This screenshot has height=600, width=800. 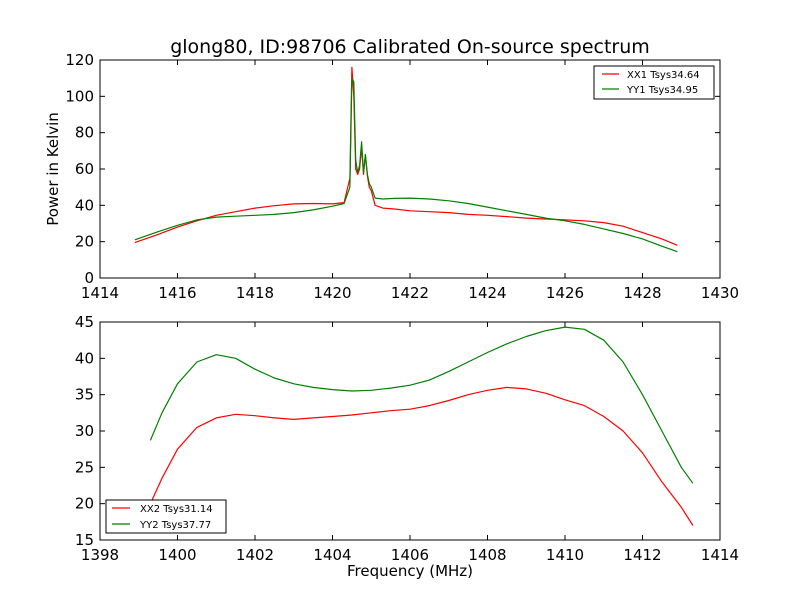 I want to click on bottom-y-tick-label-4: 35, so click(x=84, y=395).